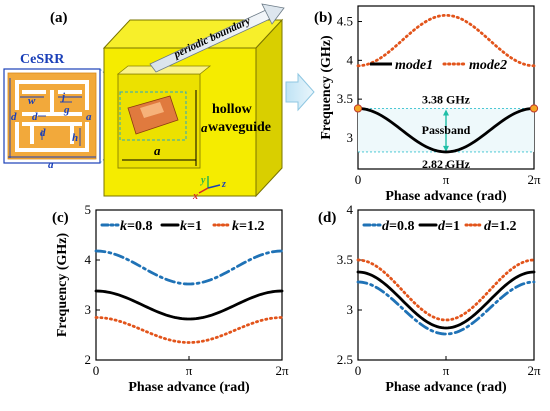  What do you see at coordinates (445, 148) in the screenshot?
I see `passband-arrow-head-down` at bounding box center [445, 148].